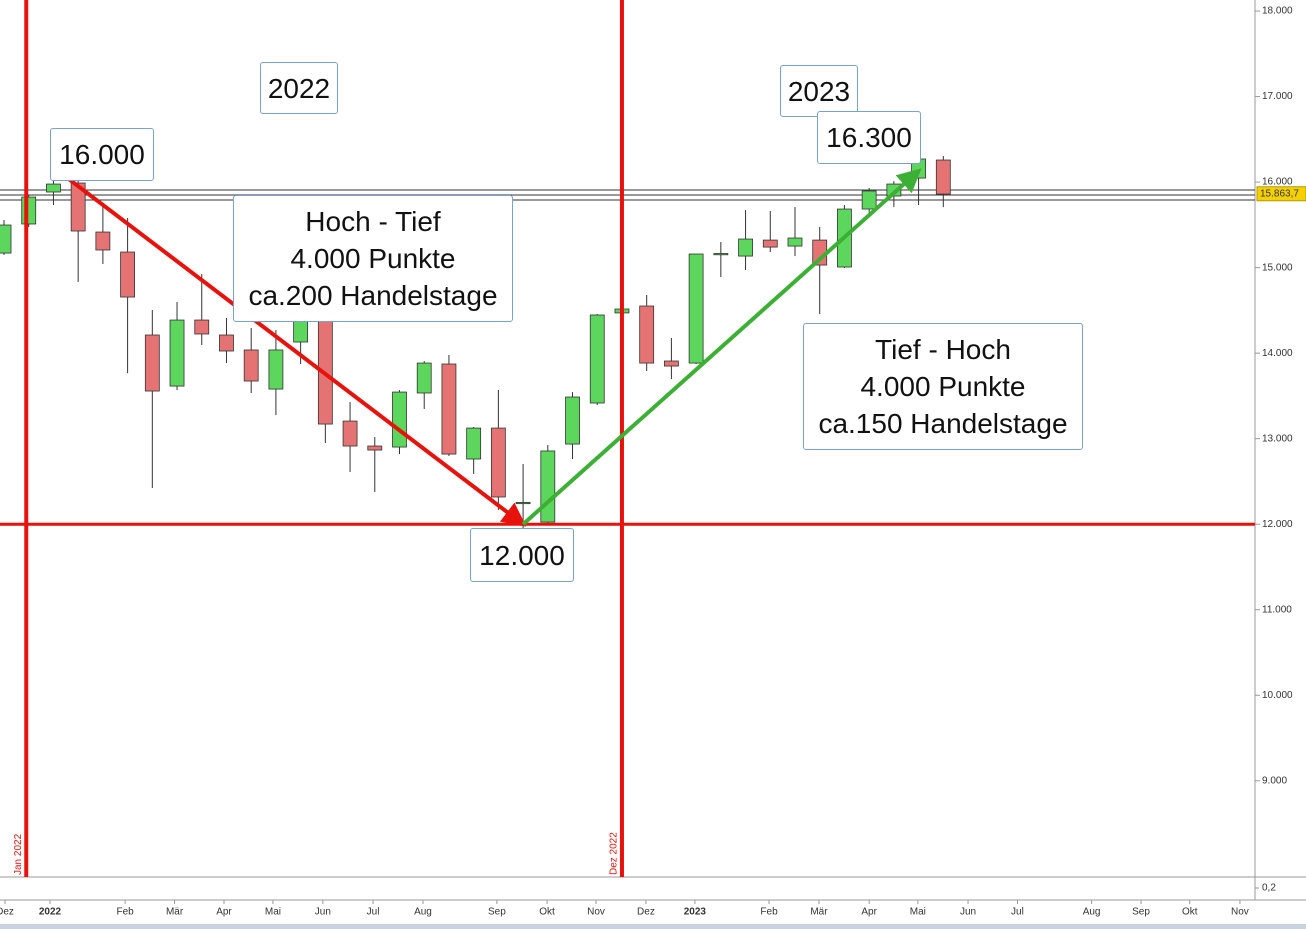 The height and width of the screenshot is (929, 1306). I want to click on y-tick-label: 12.000, so click(1277, 524).